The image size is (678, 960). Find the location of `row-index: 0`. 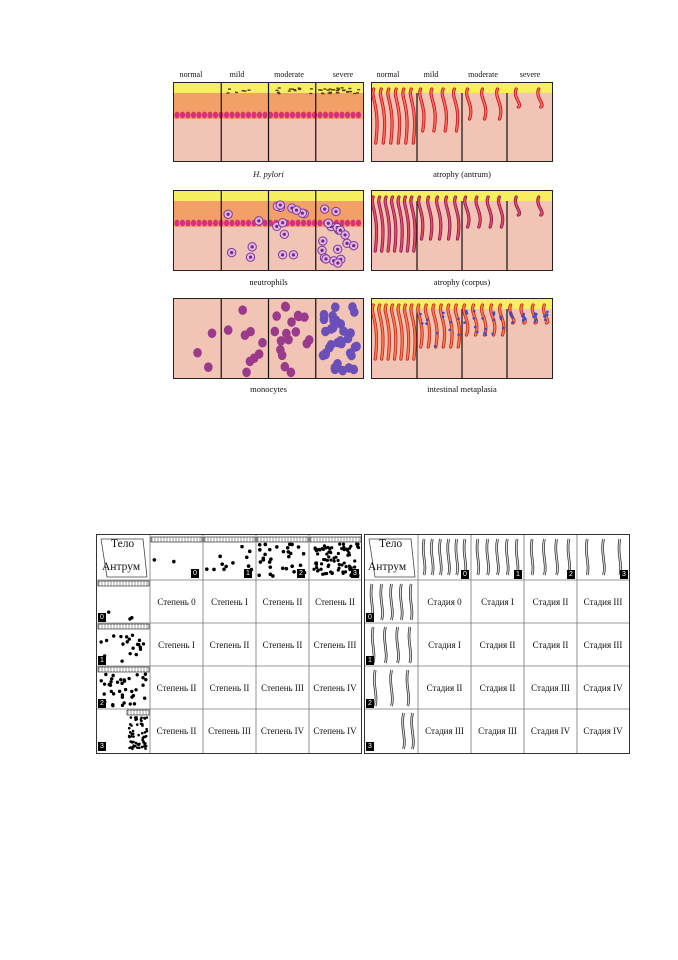

row-index: 0 is located at coordinates (102, 617).